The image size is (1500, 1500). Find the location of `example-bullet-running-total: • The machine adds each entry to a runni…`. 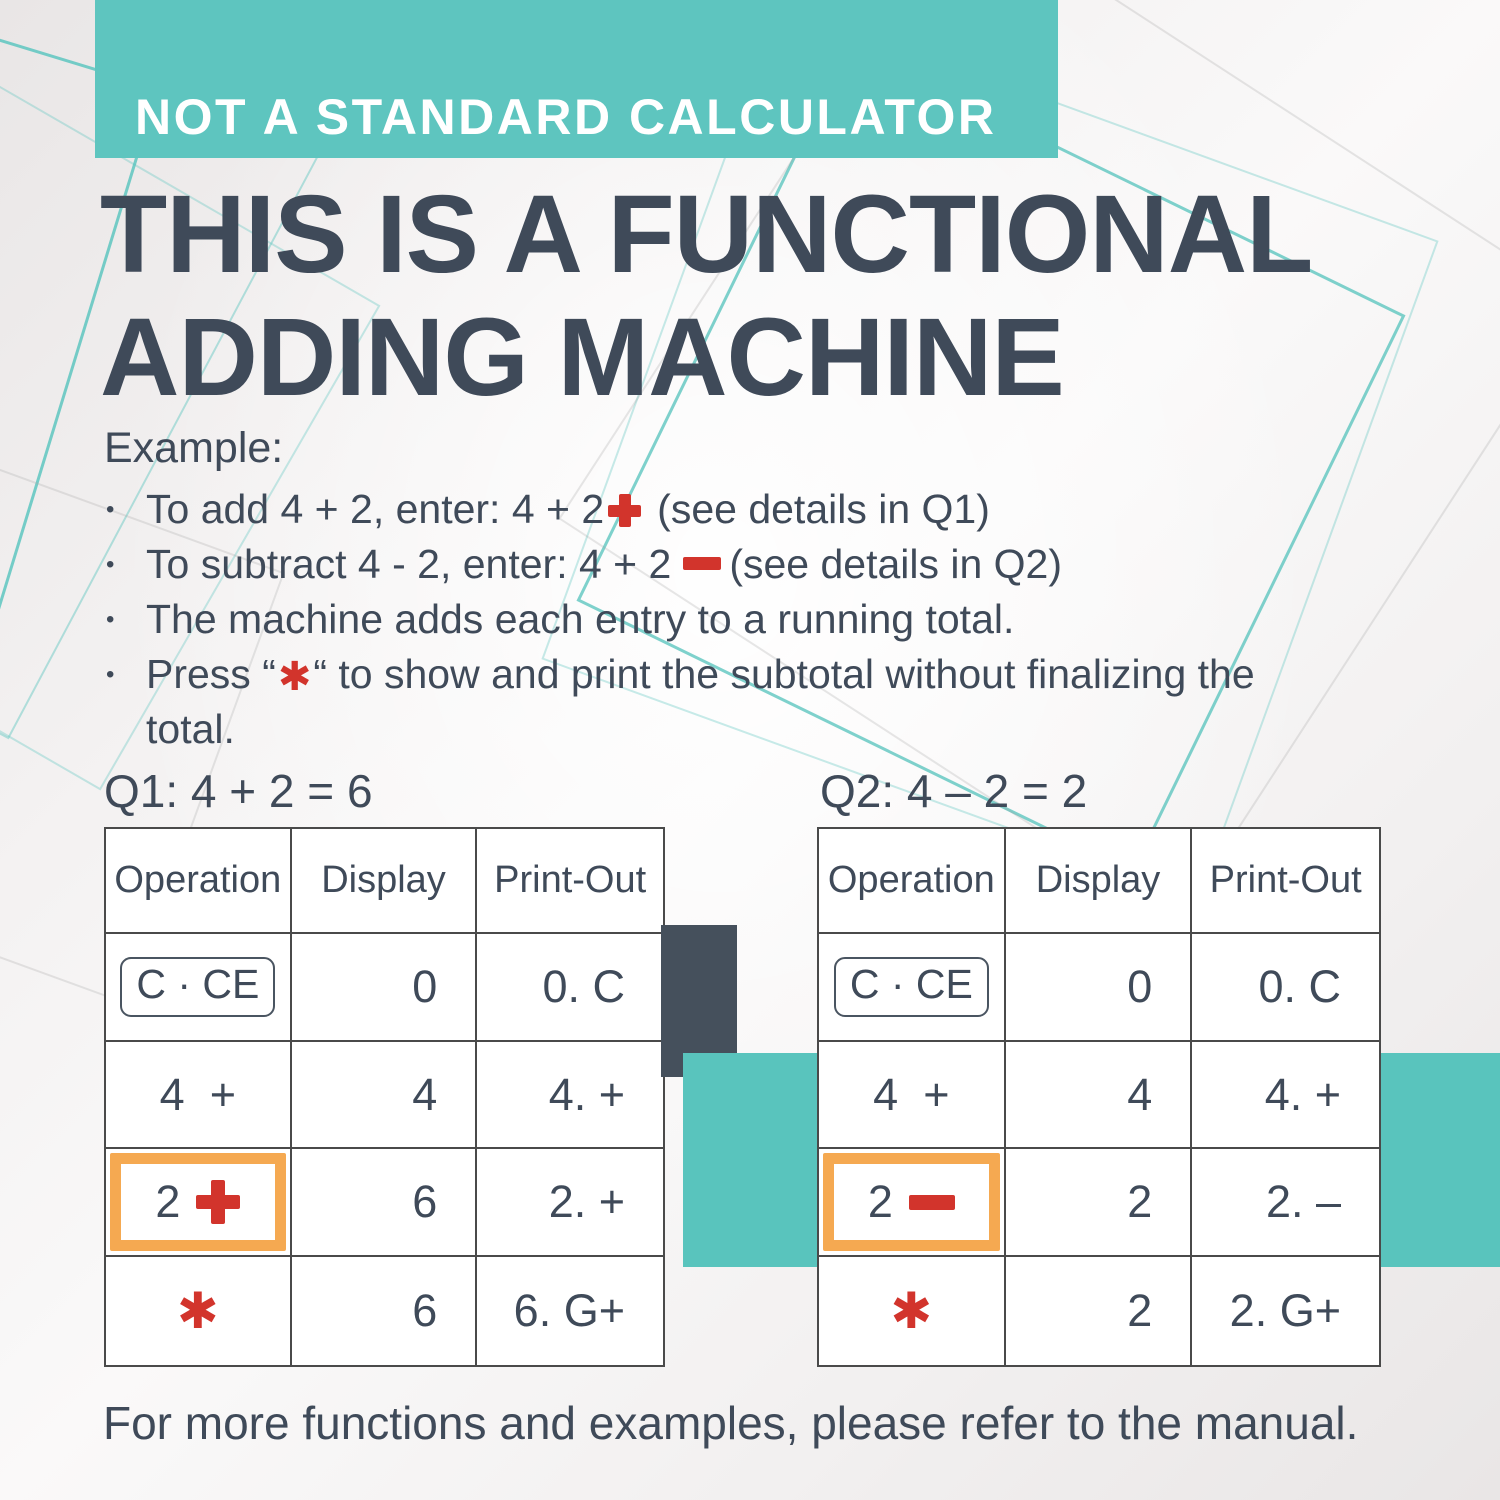

example-bullet-running-total: • The machine adds each entry to a runni… is located at coordinates (706, 619).